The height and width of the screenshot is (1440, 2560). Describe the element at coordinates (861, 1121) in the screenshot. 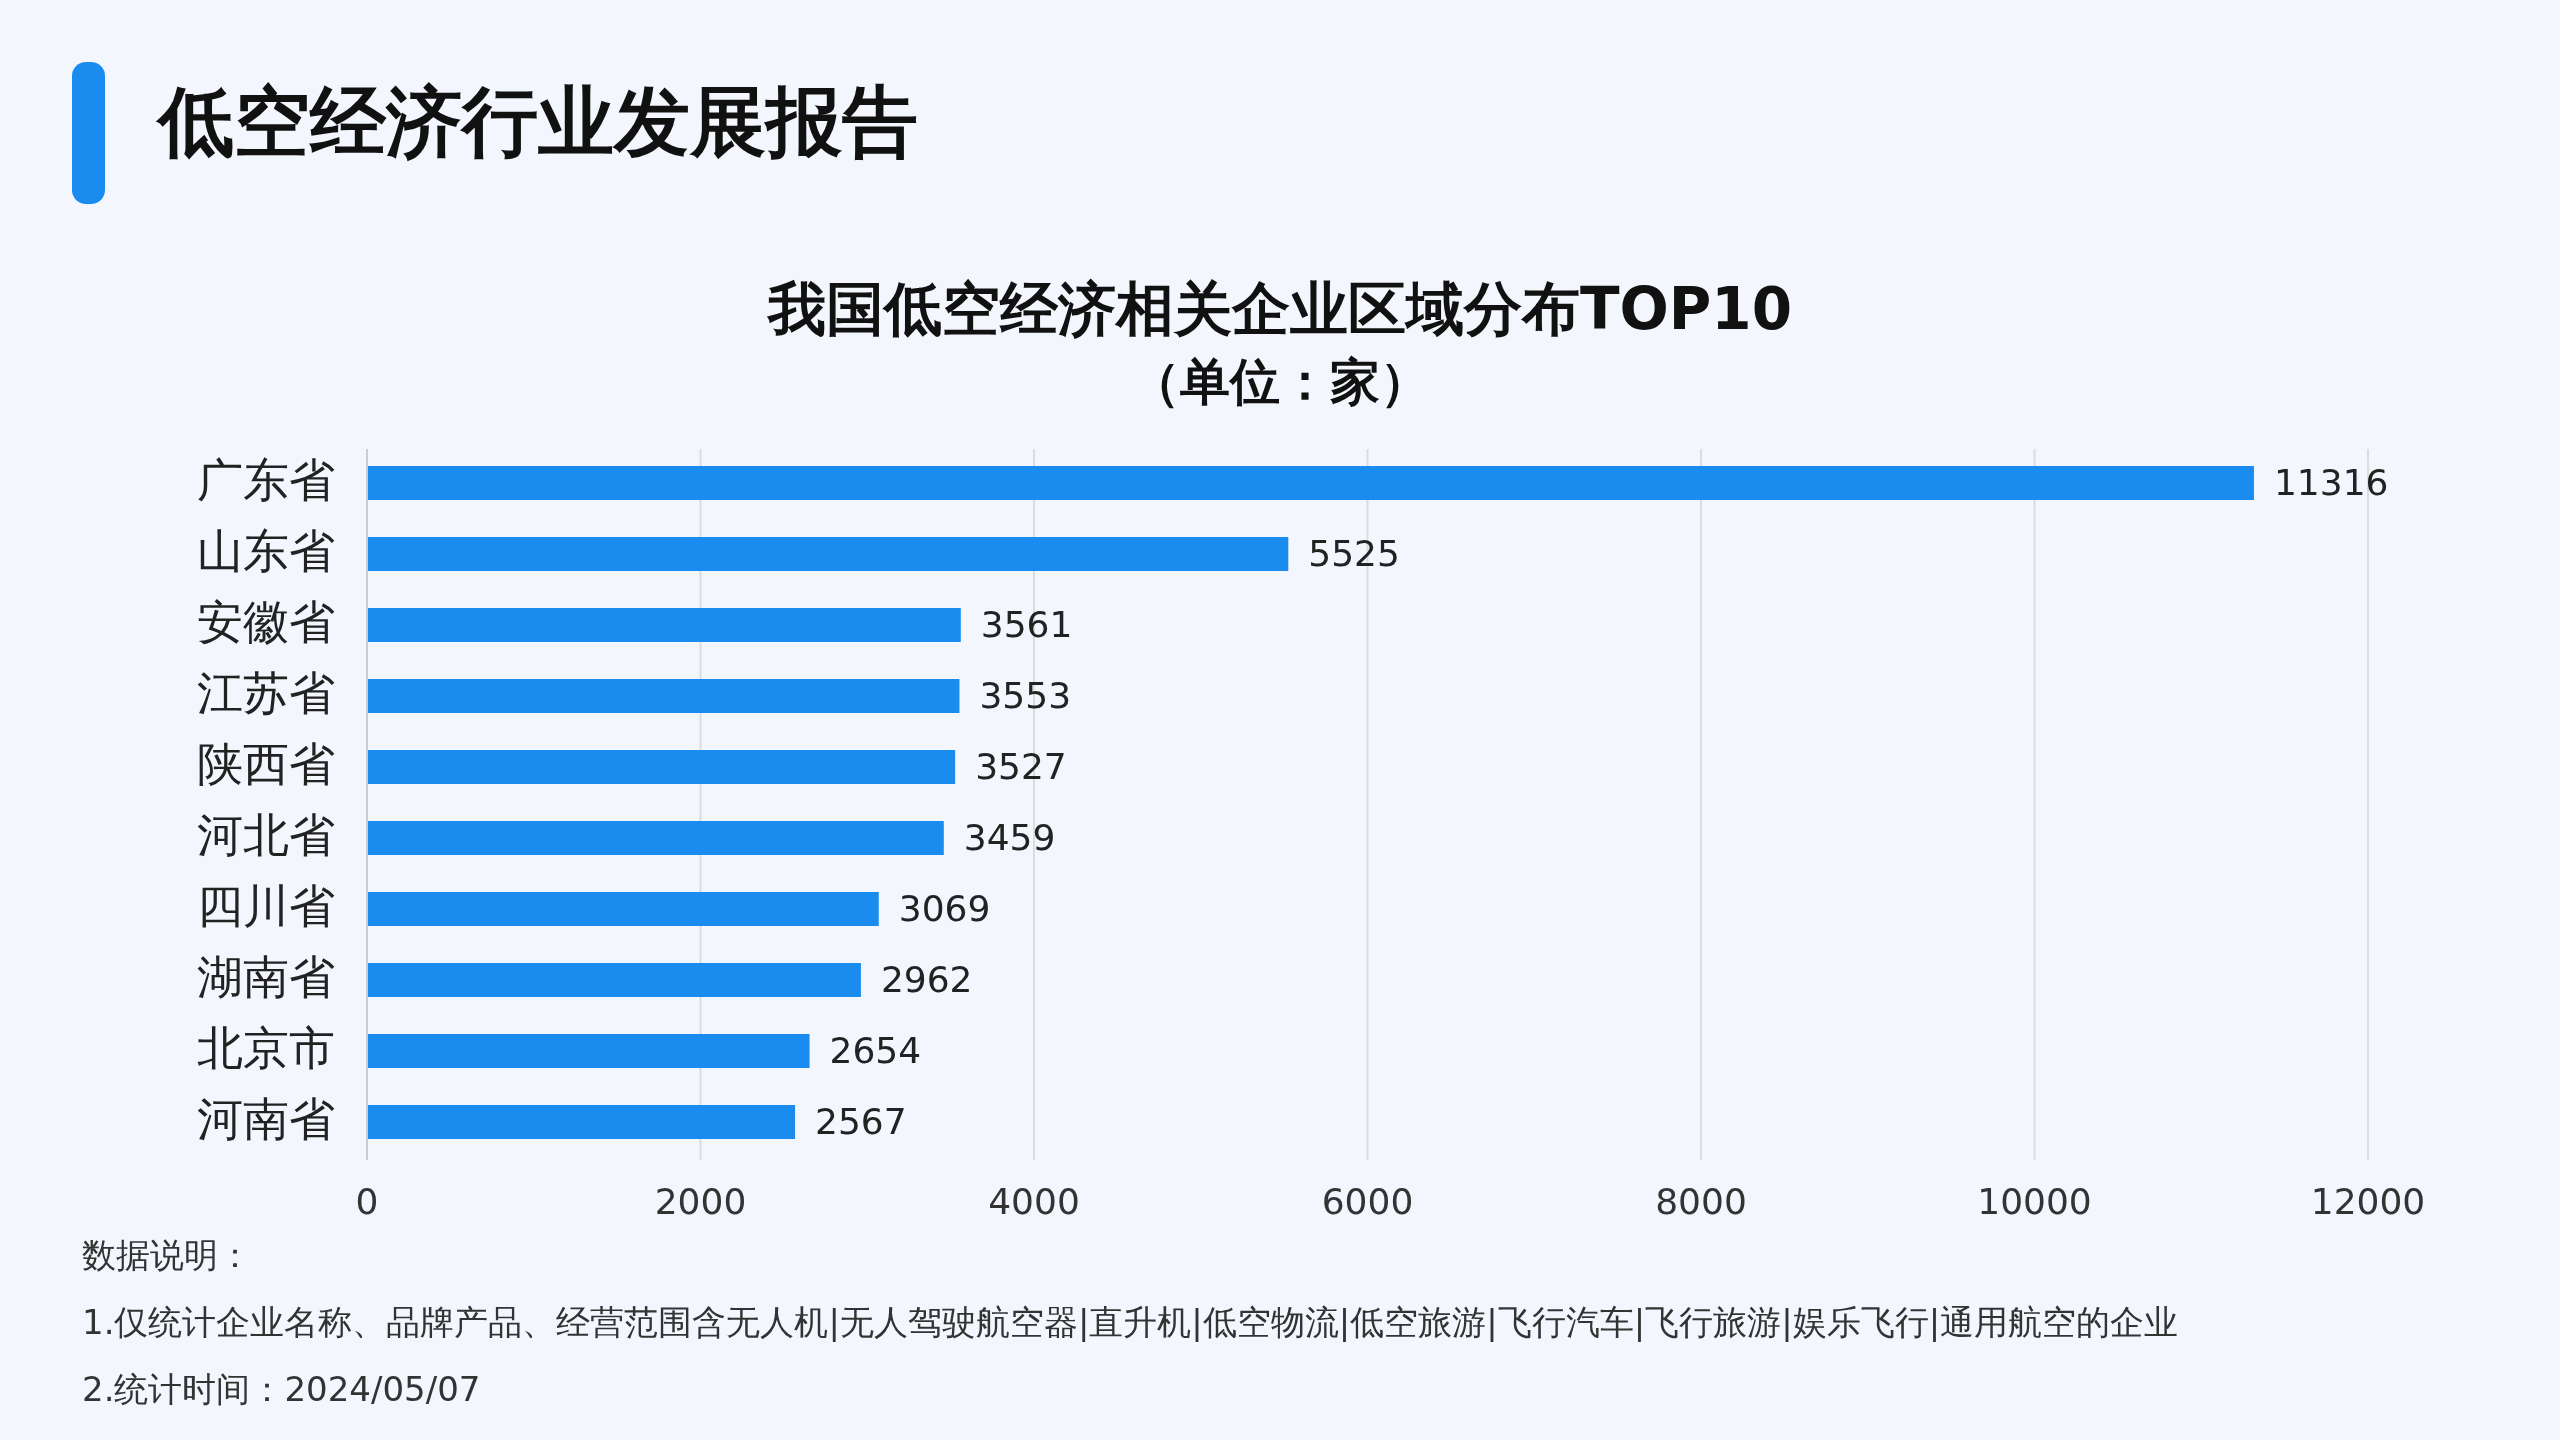

I see `data-label: 2567` at that location.